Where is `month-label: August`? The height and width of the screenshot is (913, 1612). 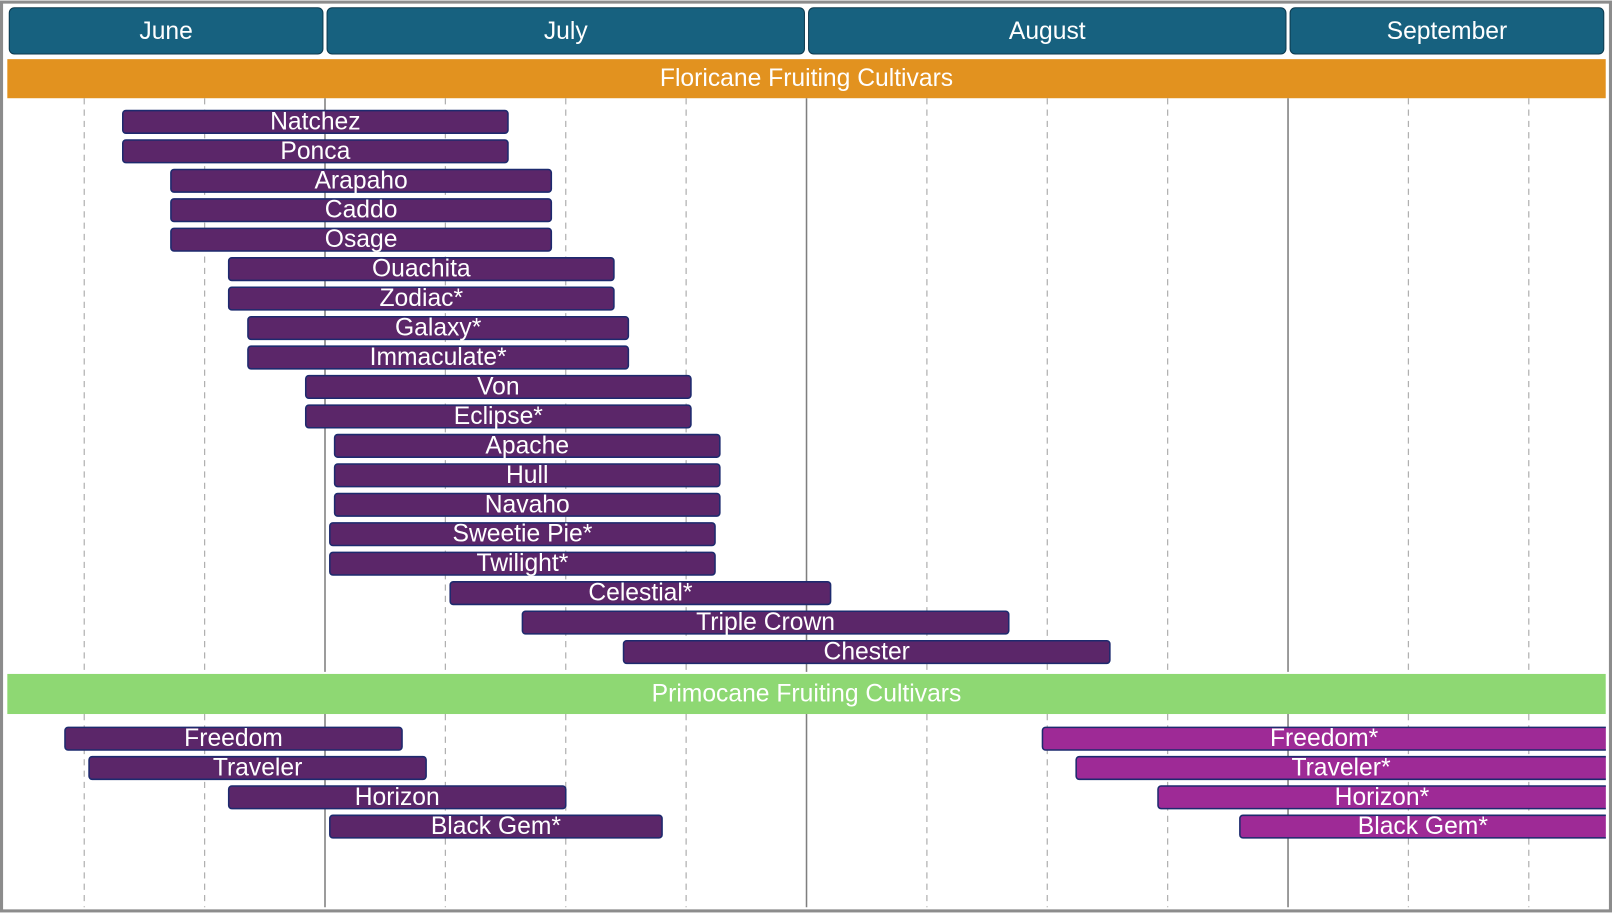 month-label: August is located at coordinates (1047, 31).